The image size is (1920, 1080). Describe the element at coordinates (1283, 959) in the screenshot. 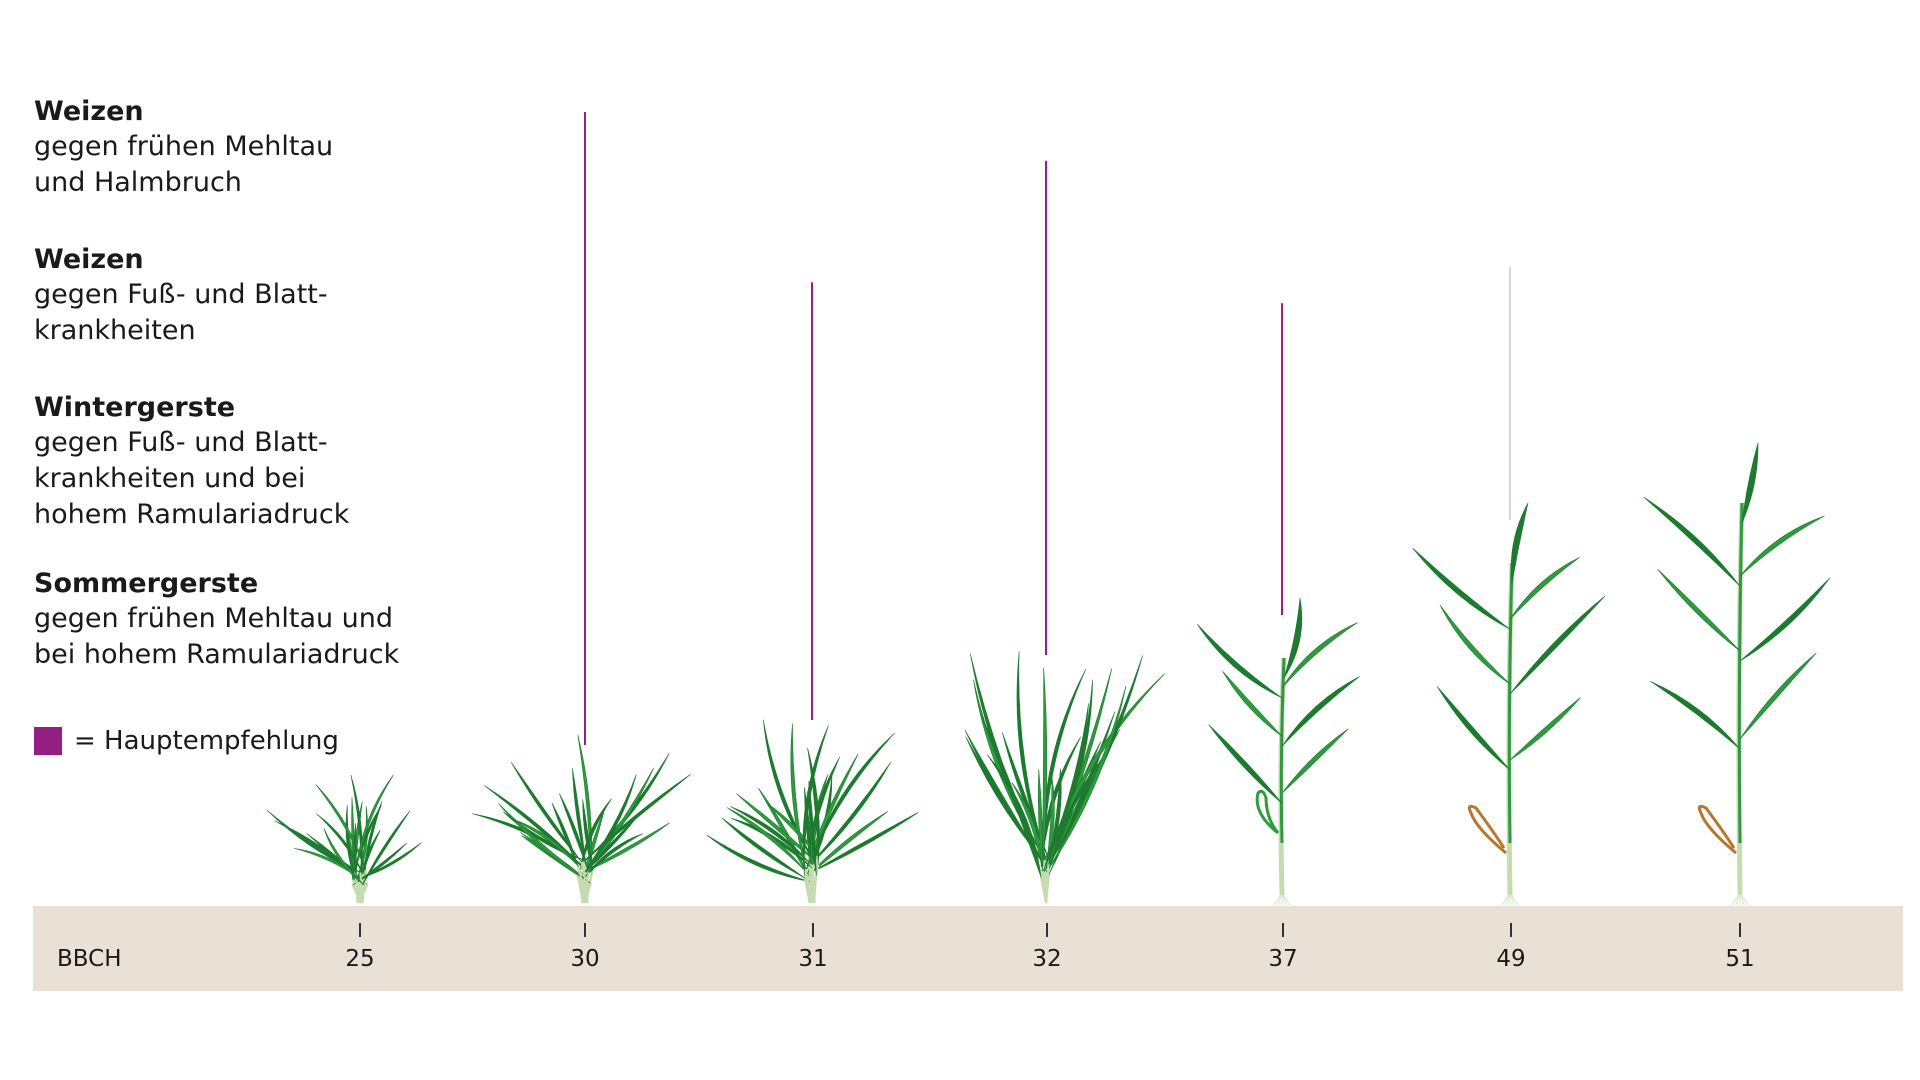

I see `axis-tick-label: 37` at that location.